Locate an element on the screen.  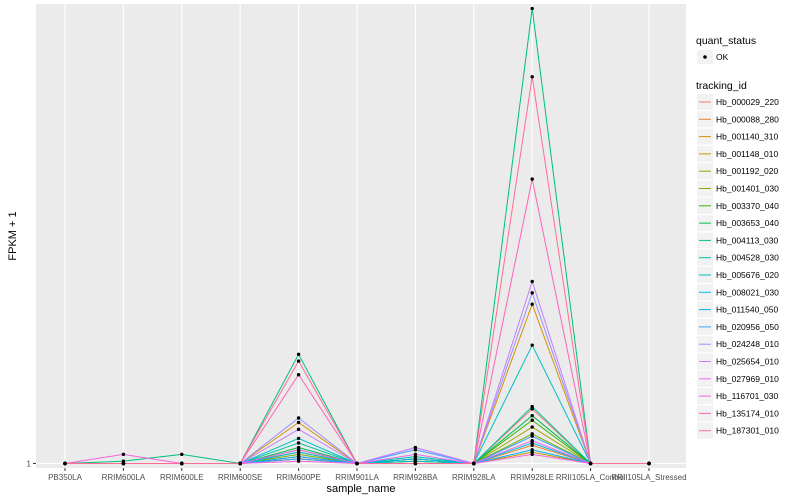
x-axis-title: sample_name is located at coordinates (360, 489).